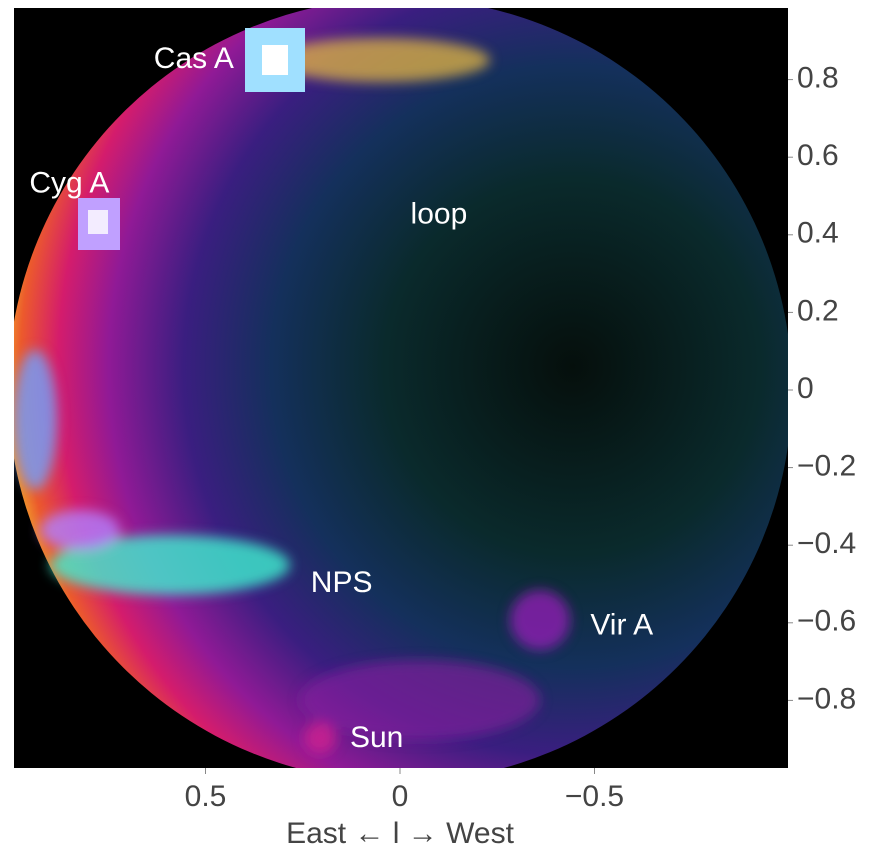 This screenshot has width=878, height=857. What do you see at coordinates (376, 737) in the screenshot?
I see `annotation: Sun` at bounding box center [376, 737].